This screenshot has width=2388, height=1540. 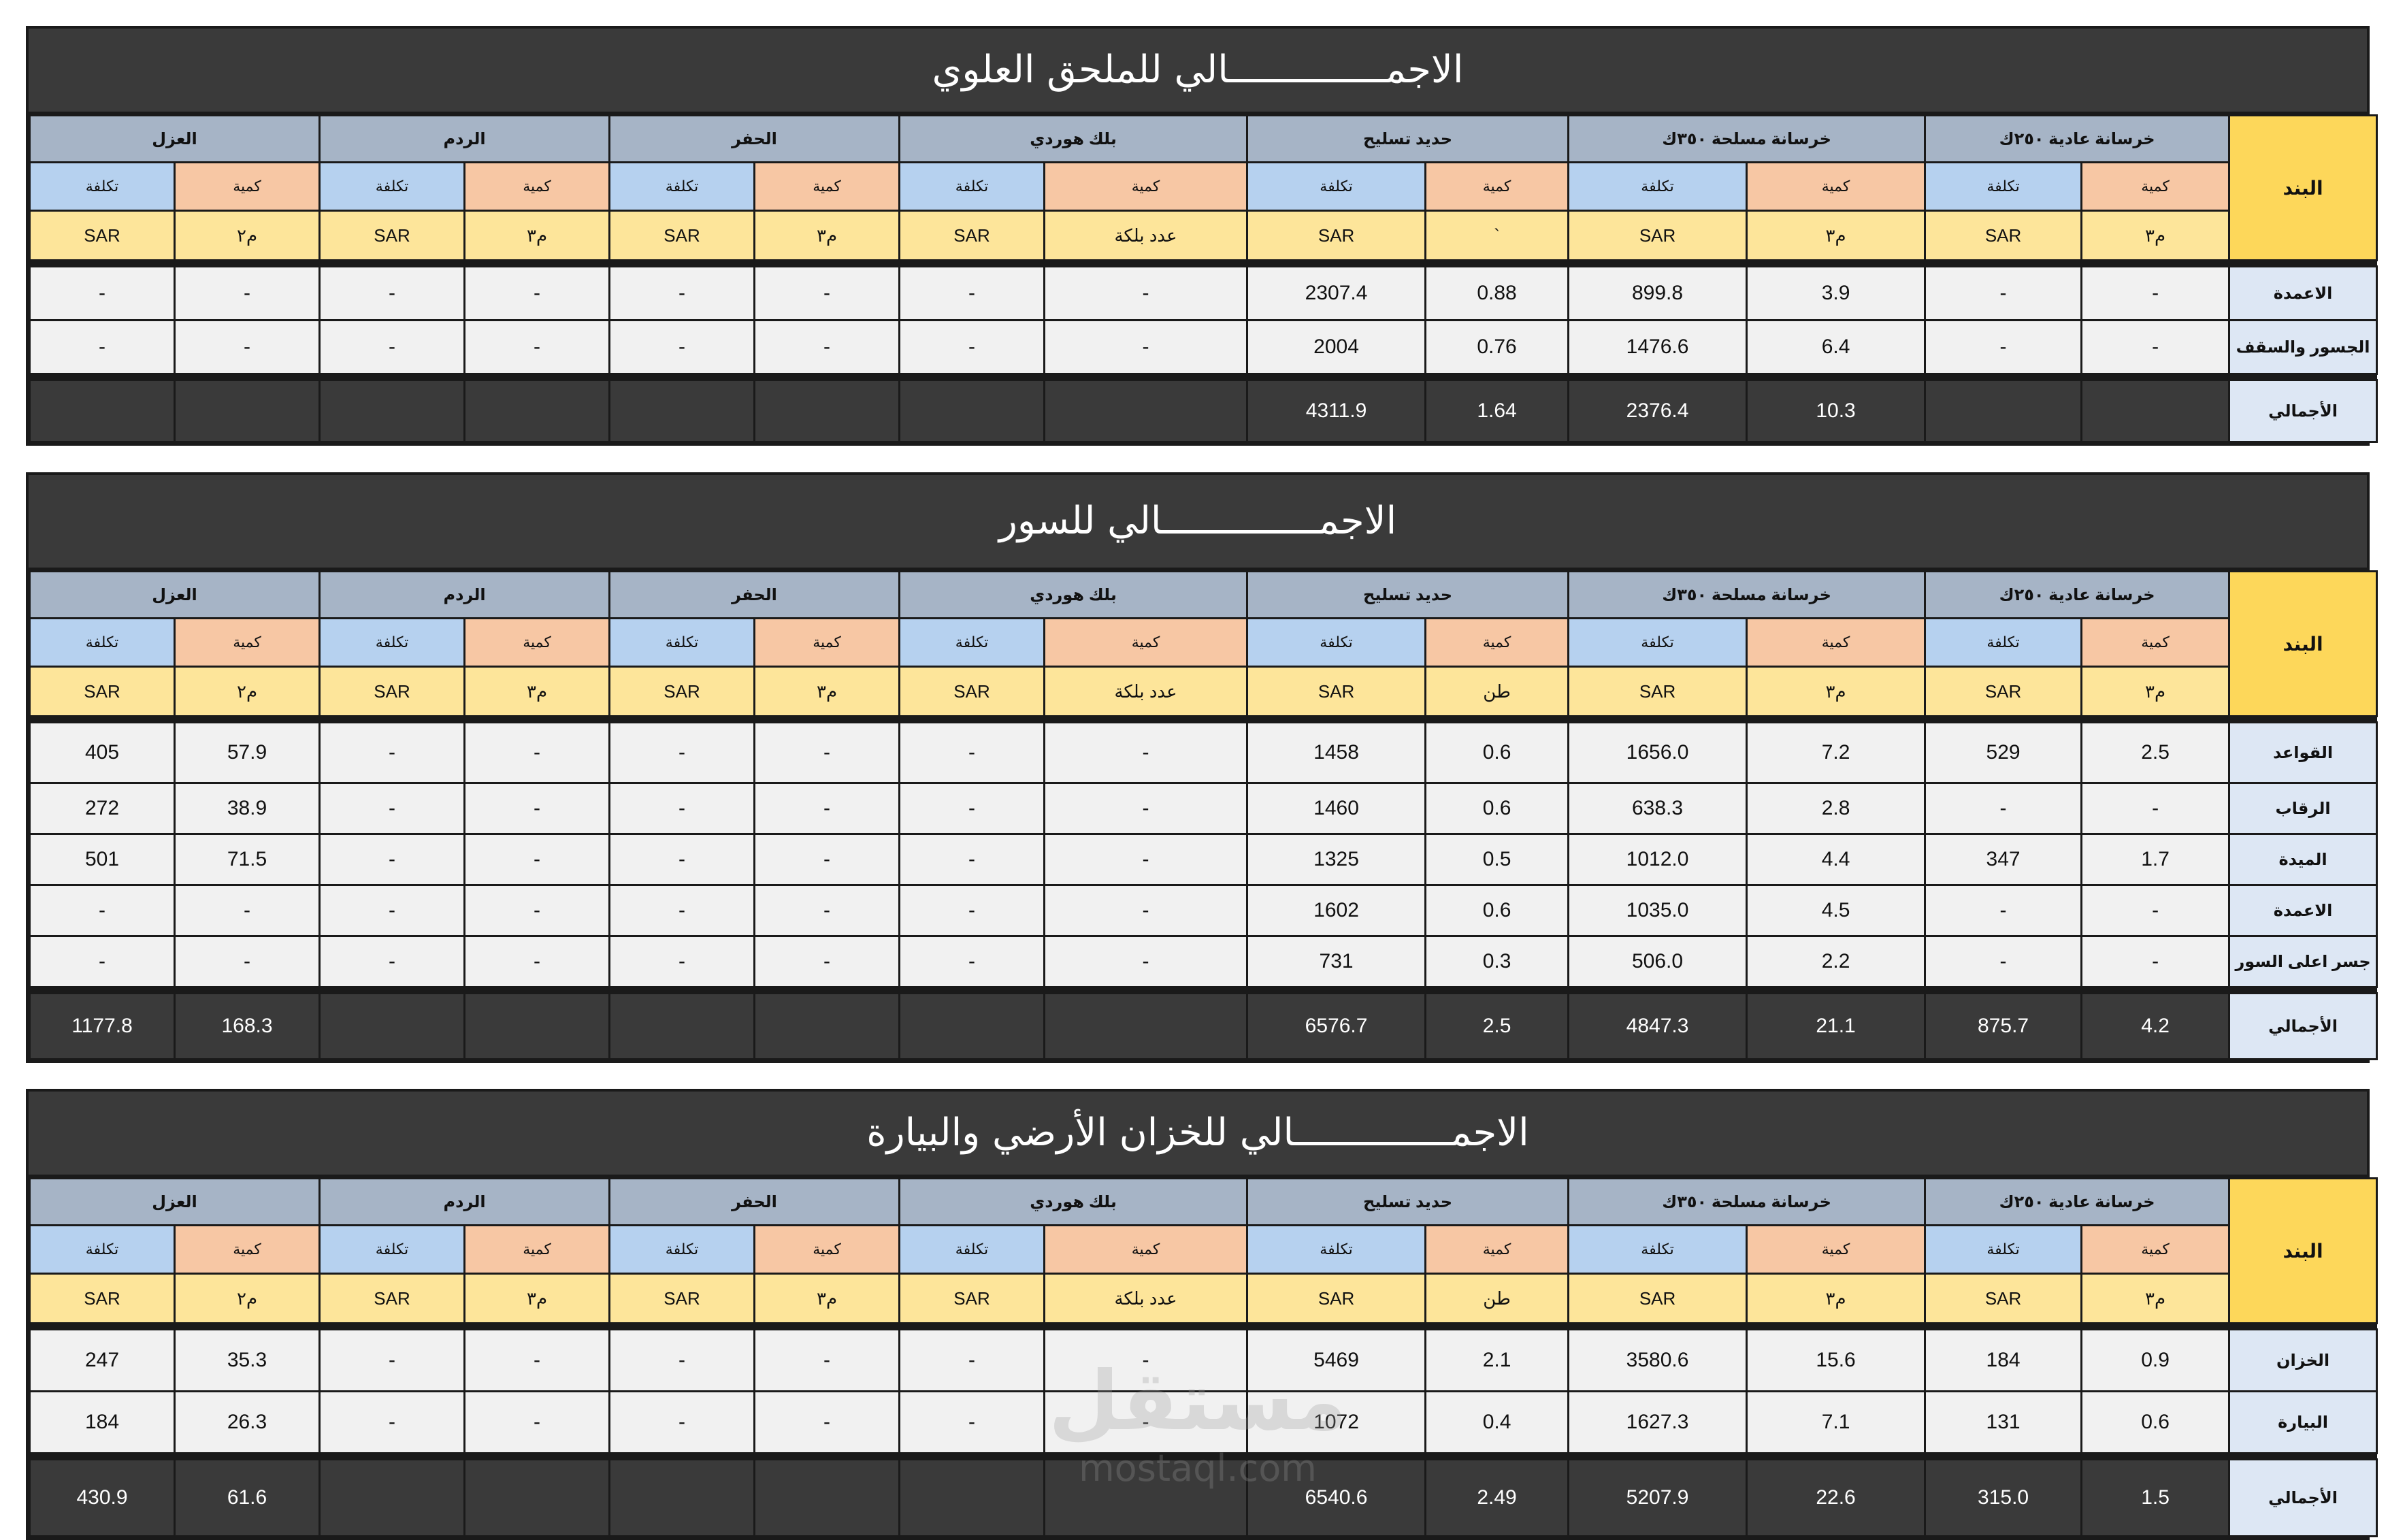 What do you see at coordinates (102, 1026) in the screenshot?
I see `total-cell: 1177.8` at bounding box center [102, 1026].